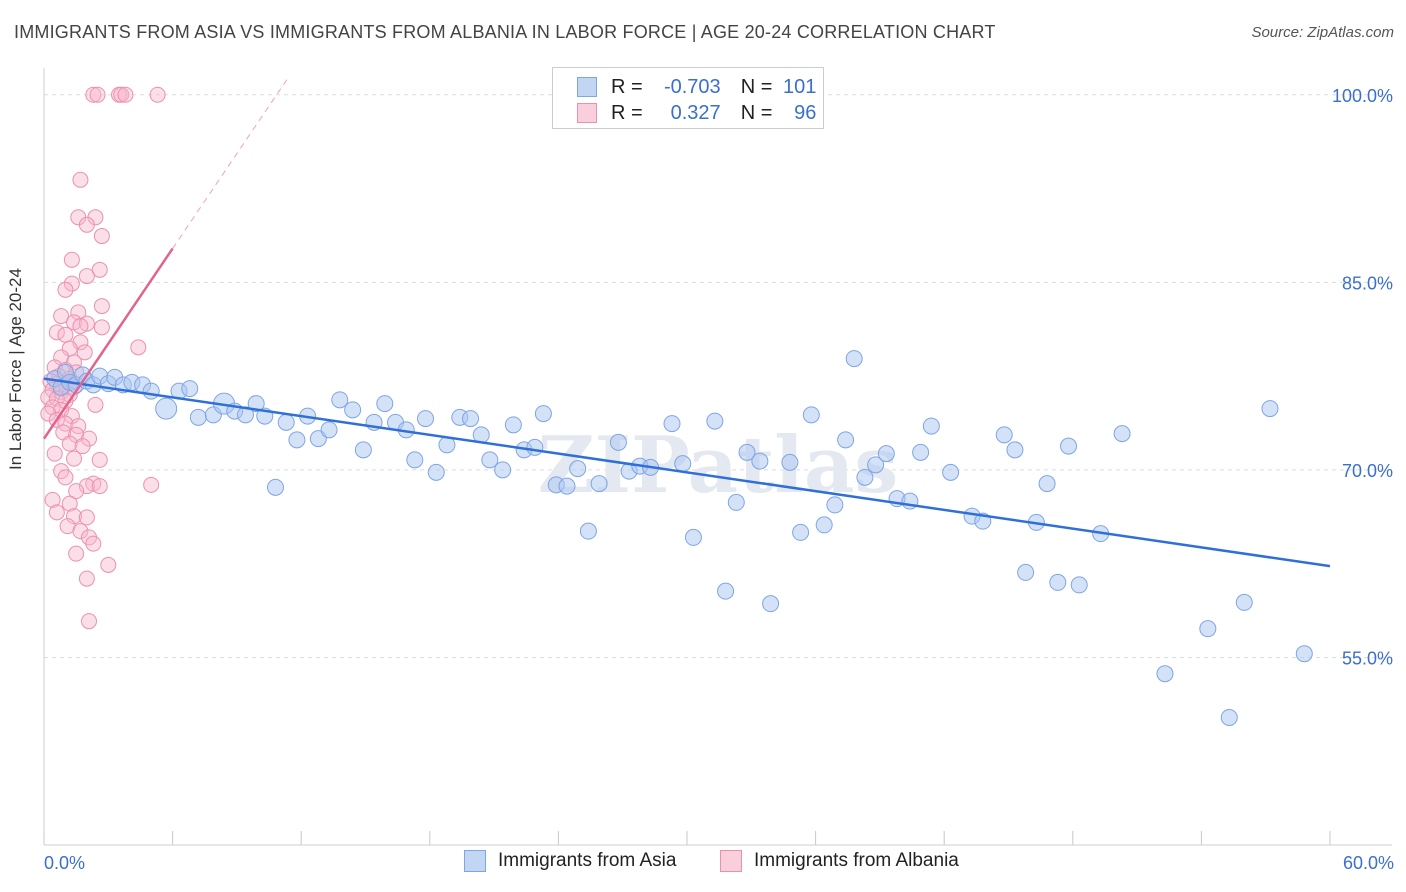 Image resolution: width=1406 pixels, height=892 pixels. What do you see at coordinates (587, 87) in the screenshot?
I see `asia-swatch` at bounding box center [587, 87].